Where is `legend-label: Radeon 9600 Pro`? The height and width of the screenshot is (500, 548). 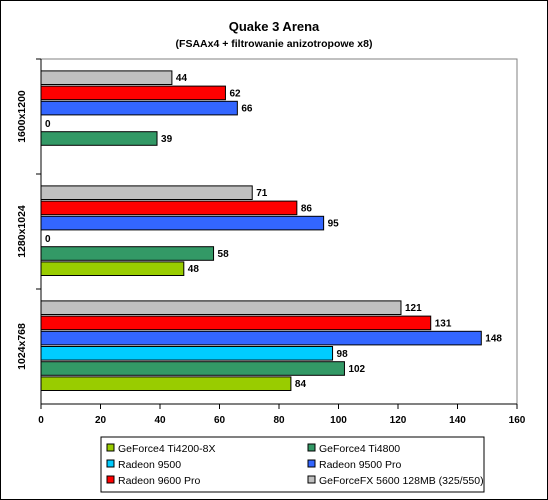 legend-label: Radeon 9600 Pro is located at coordinates (159, 481).